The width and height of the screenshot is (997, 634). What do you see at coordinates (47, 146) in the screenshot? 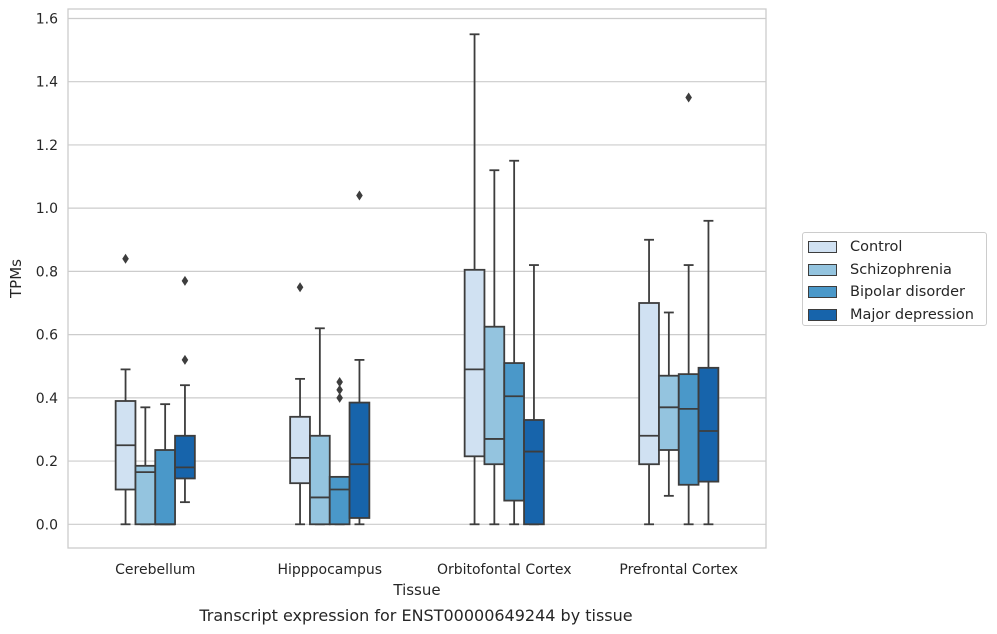
I see `y-tick-label: 1.2` at bounding box center [47, 146].